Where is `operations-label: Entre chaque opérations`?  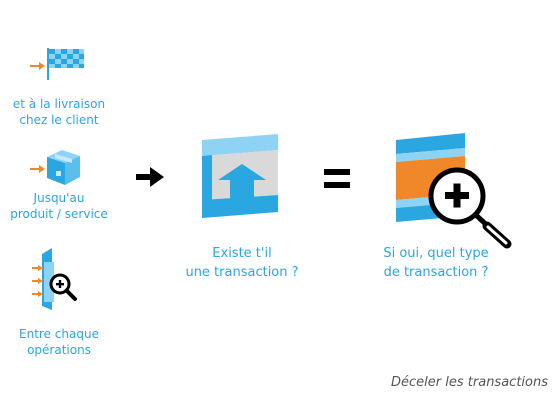
operations-label: Entre chaque opérations is located at coordinates (59, 342).